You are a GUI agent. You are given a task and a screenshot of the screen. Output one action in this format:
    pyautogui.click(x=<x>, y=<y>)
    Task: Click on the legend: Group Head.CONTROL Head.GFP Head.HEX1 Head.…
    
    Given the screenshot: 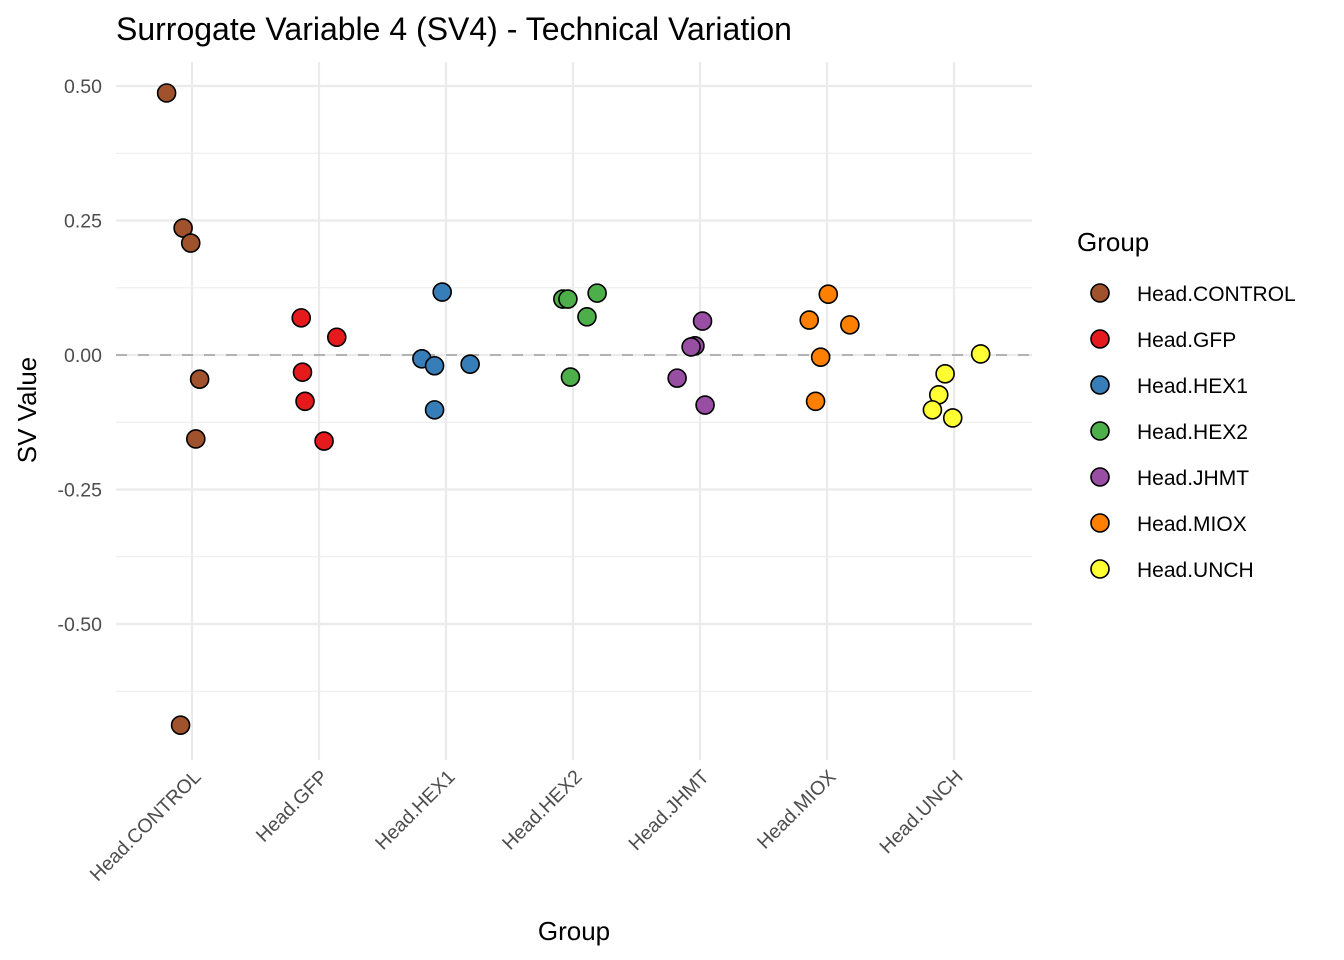 What is the action you would take?
    pyautogui.click(x=1186, y=404)
    